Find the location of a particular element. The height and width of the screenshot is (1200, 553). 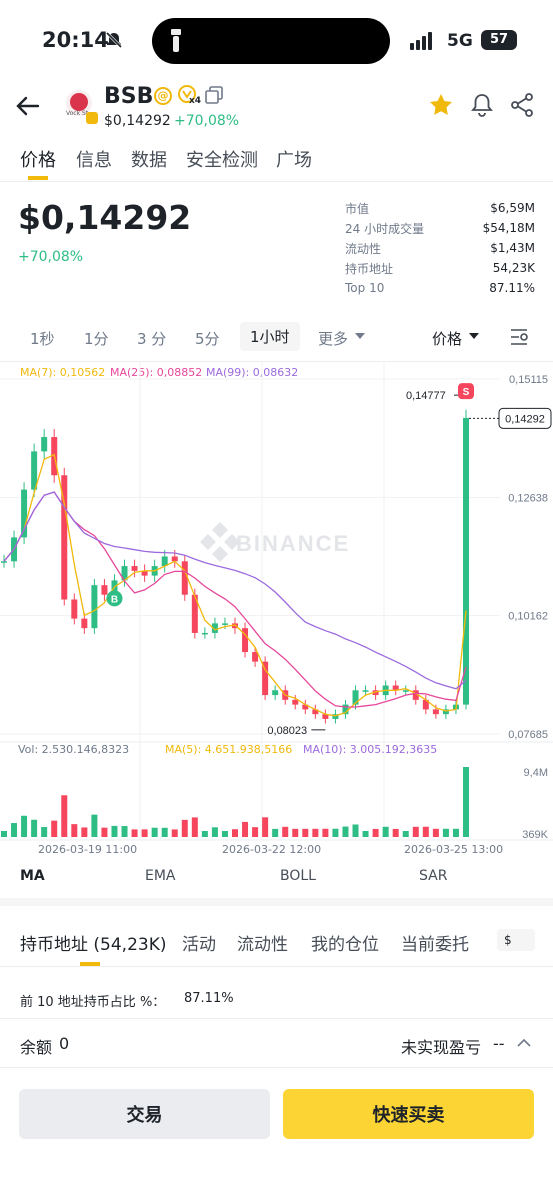

token-logo is located at coordinates (79, 103).